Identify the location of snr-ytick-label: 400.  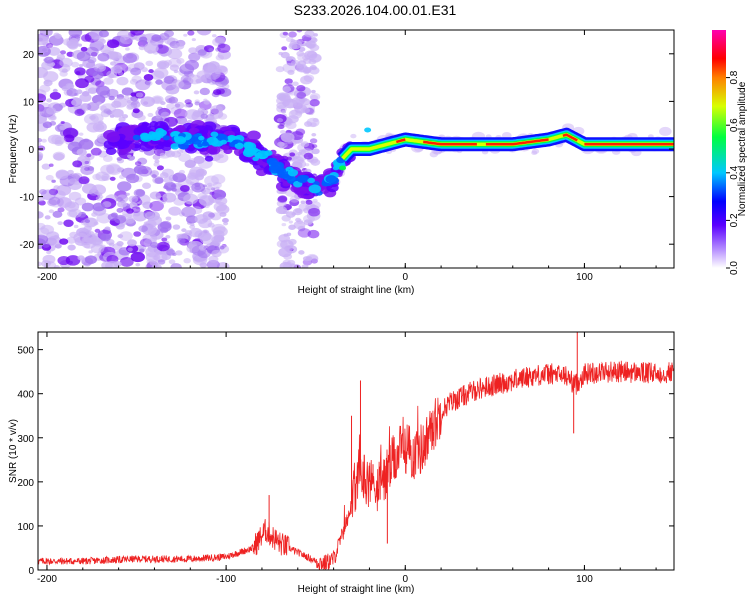
(25, 395).